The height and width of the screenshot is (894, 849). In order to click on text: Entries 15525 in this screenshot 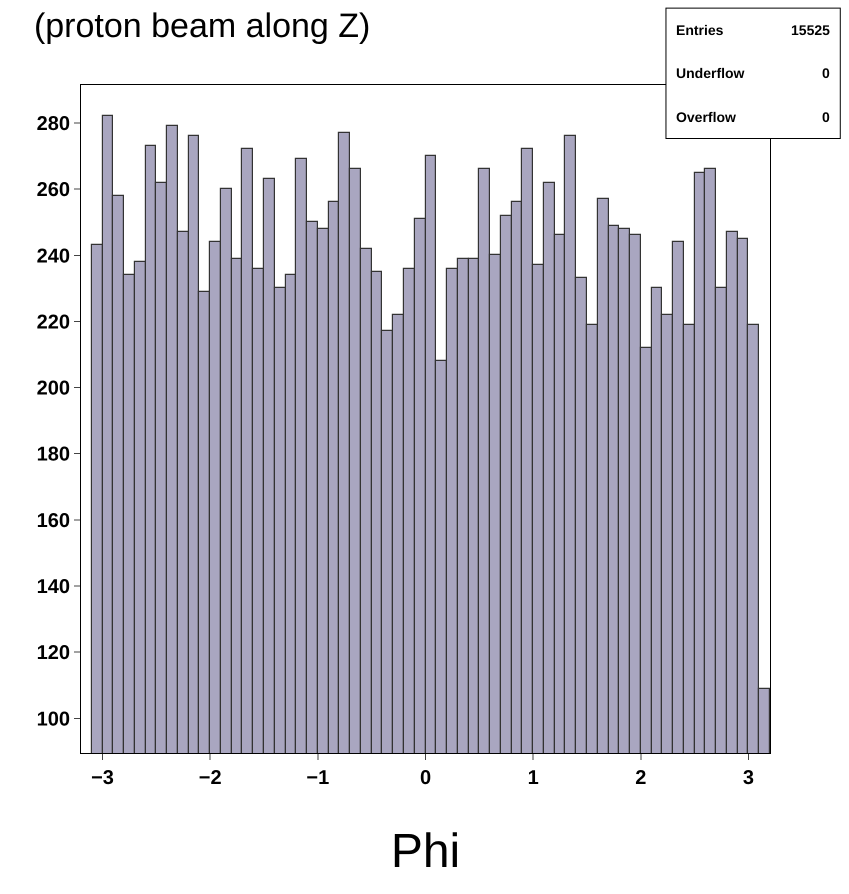, I will do `click(753, 30)`.